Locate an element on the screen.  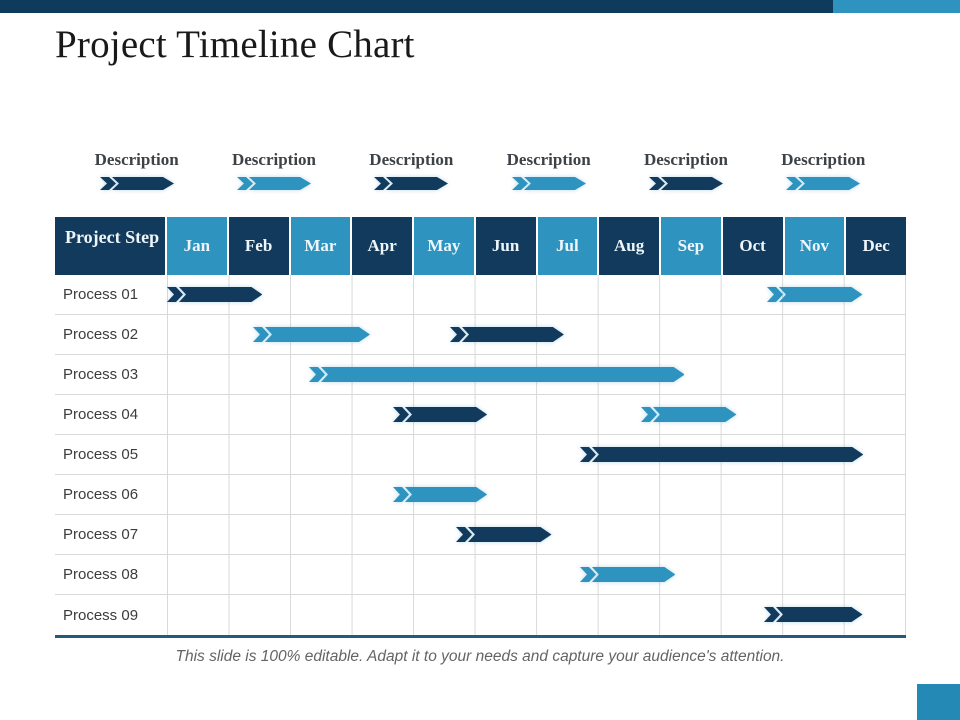
table-row: Process 02 is located at coordinates (480, 335).